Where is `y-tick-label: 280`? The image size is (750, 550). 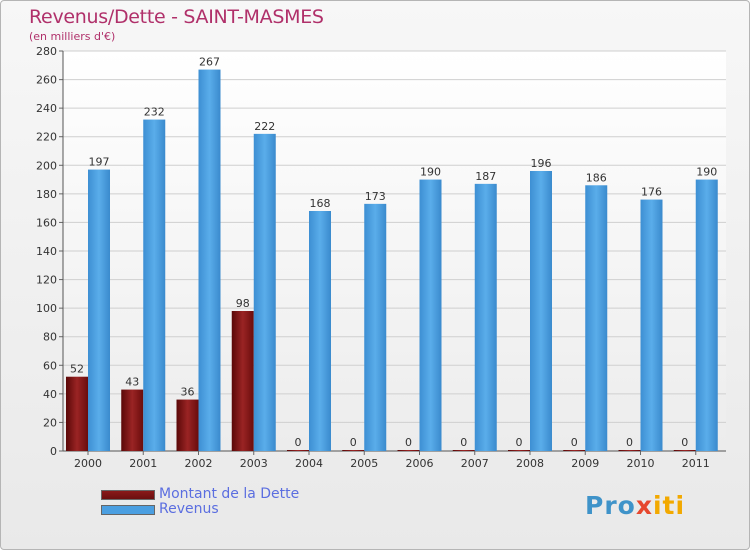
y-tick-label: 280 is located at coordinates (46, 51).